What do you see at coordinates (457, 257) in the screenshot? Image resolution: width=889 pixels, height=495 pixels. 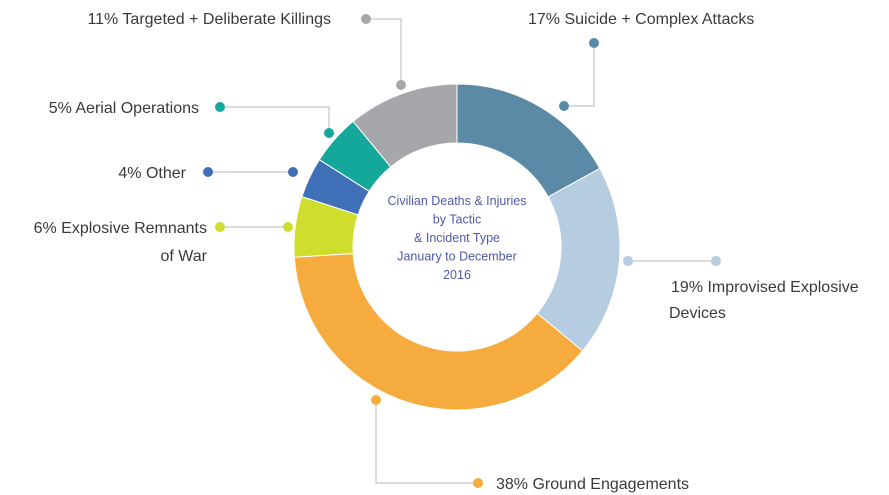 I see `center-caption-line-3: January to December` at bounding box center [457, 257].